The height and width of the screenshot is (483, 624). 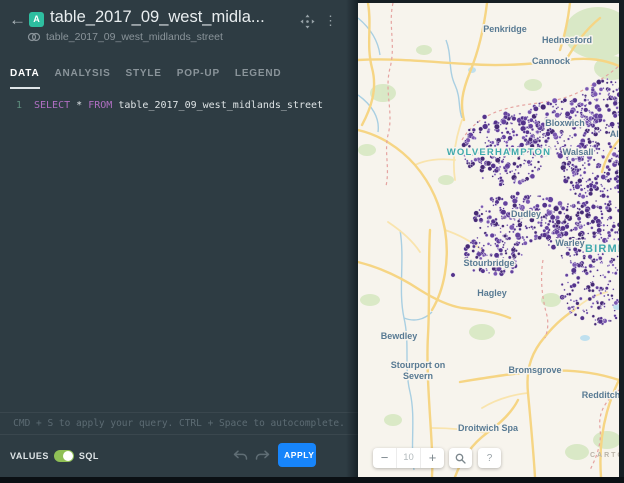 What do you see at coordinates (600, 395) in the screenshot?
I see `map-label-redditch: Redditch` at bounding box center [600, 395].